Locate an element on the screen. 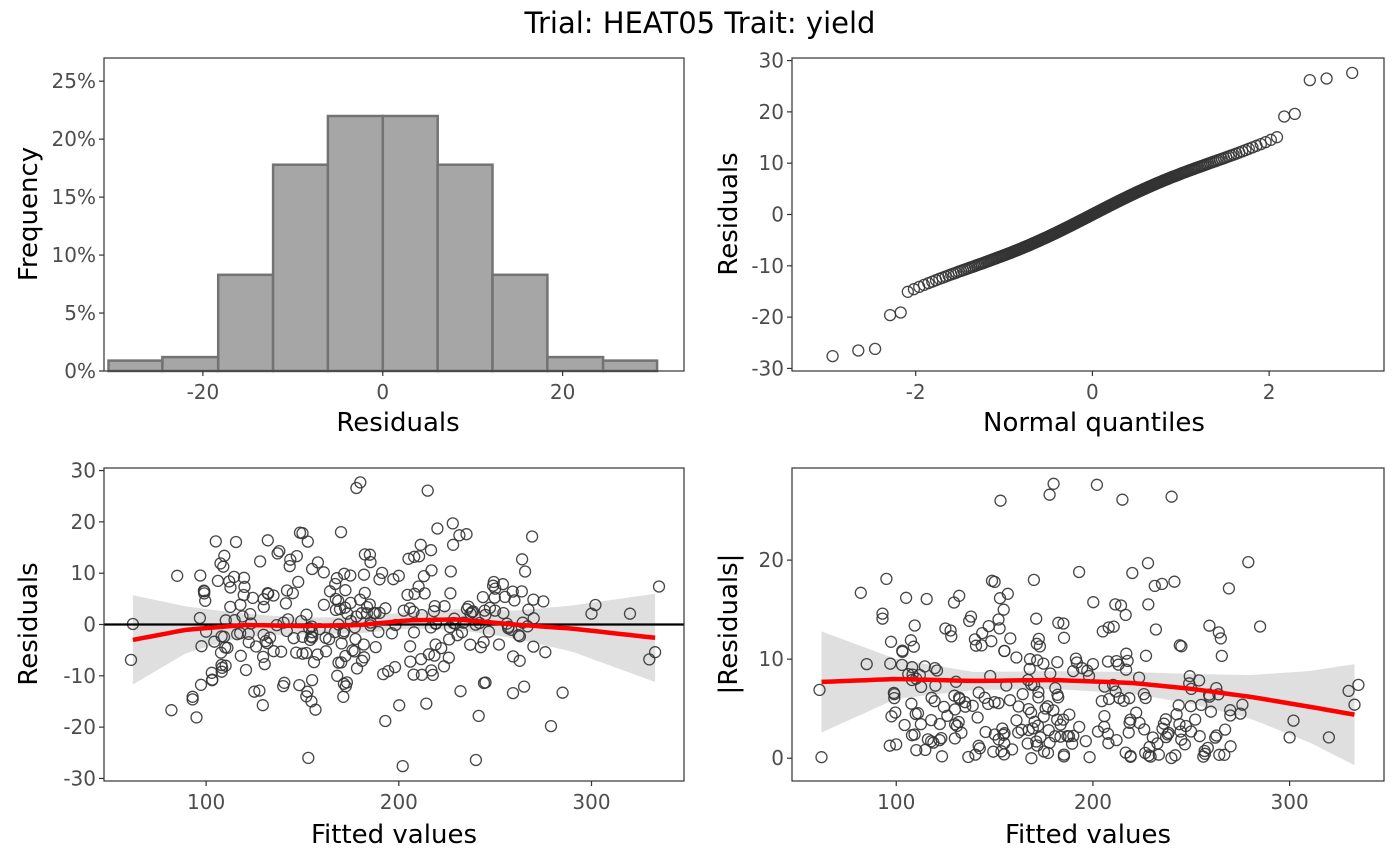 The width and height of the screenshot is (1400, 866). smooth-line is located at coordinates (394, 630).